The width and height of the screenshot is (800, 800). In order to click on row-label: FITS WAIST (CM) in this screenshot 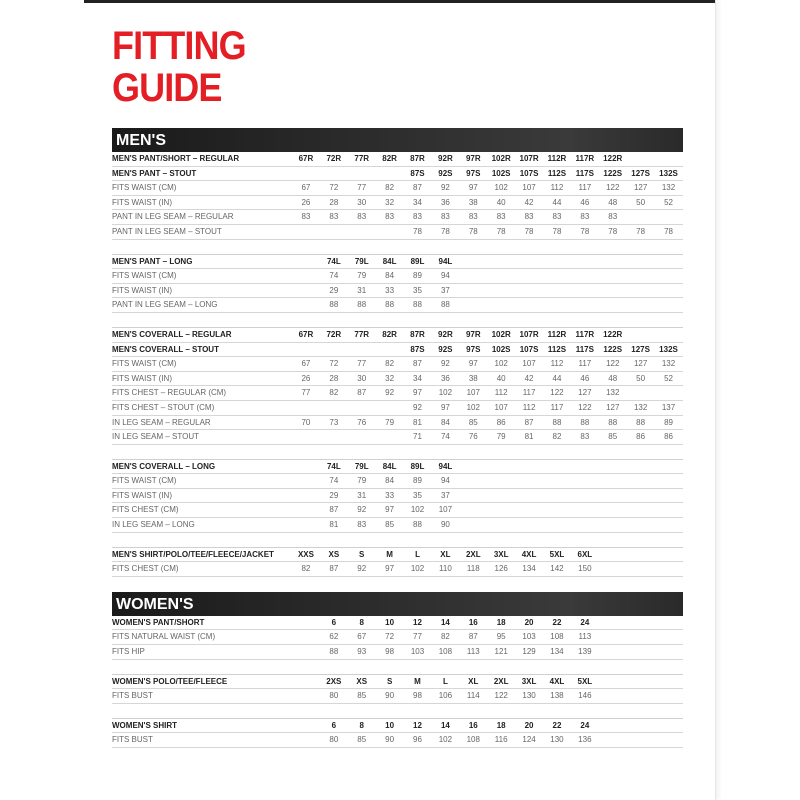, I will do `click(144, 188)`.